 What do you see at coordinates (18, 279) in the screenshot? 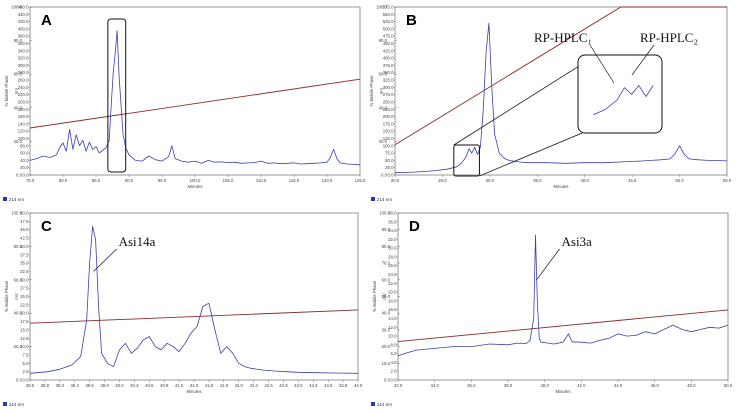
I see `left-tick-label-c: 60.0` at bounding box center [18, 279].